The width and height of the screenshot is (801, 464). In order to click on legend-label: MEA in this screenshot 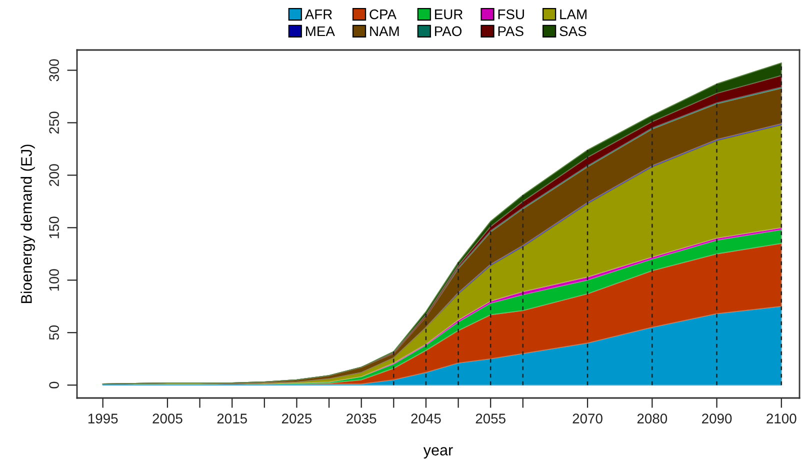, I will do `click(320, 31)`.